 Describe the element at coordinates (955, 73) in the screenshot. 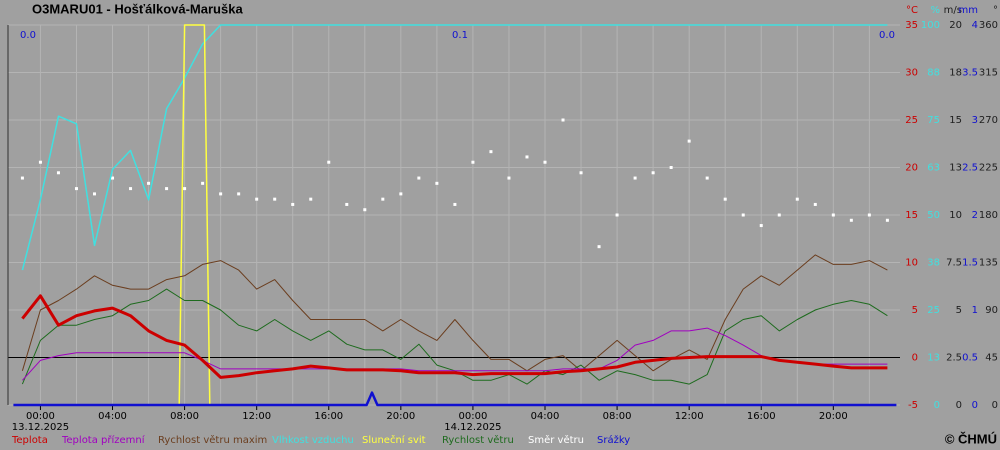

I see `y-tick-label: 18` at that location.